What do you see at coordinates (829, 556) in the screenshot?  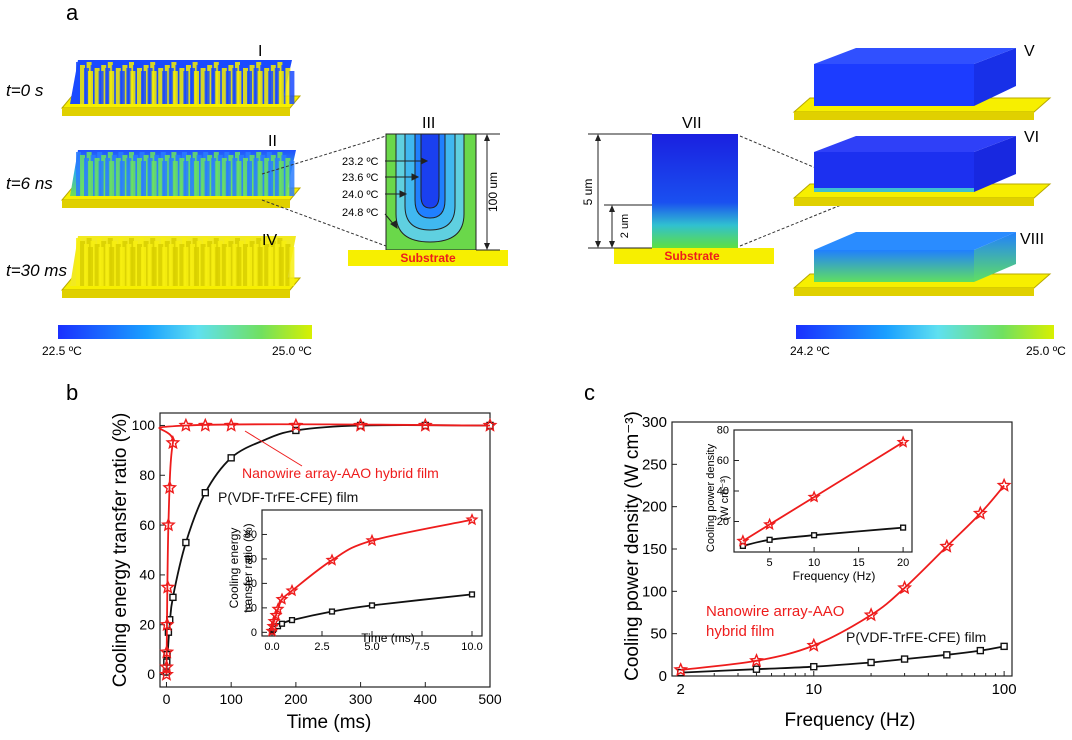 I see `chart-c: 2 10 100 0 50 100 150 200 250 300 5 10 15 20 20 40 60 80` at bounding box center [829, 556].